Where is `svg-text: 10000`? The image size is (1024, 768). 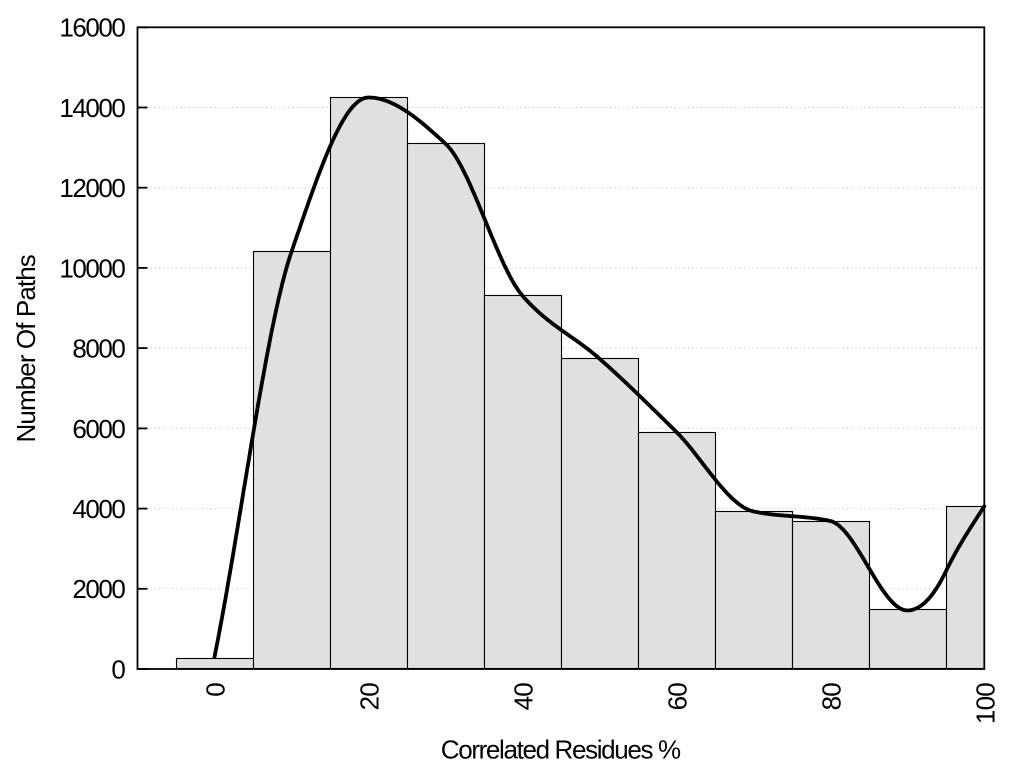
svg-text: 10000 is located at coordinates (92, 268).